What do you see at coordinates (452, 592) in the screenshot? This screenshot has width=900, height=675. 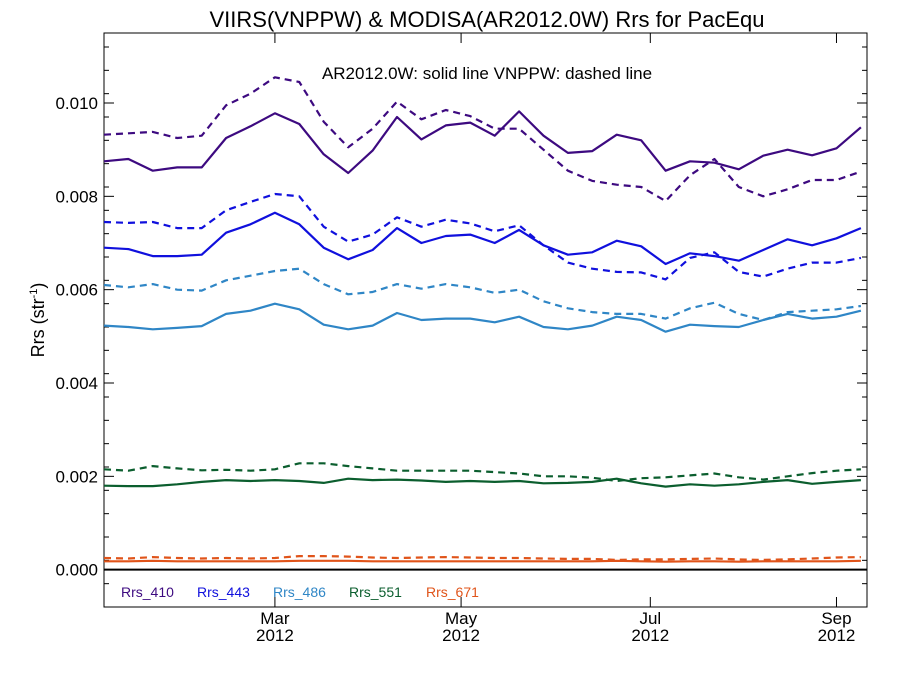 I see `legend-entry: Rrs_671` at bounding box center [452, 592].